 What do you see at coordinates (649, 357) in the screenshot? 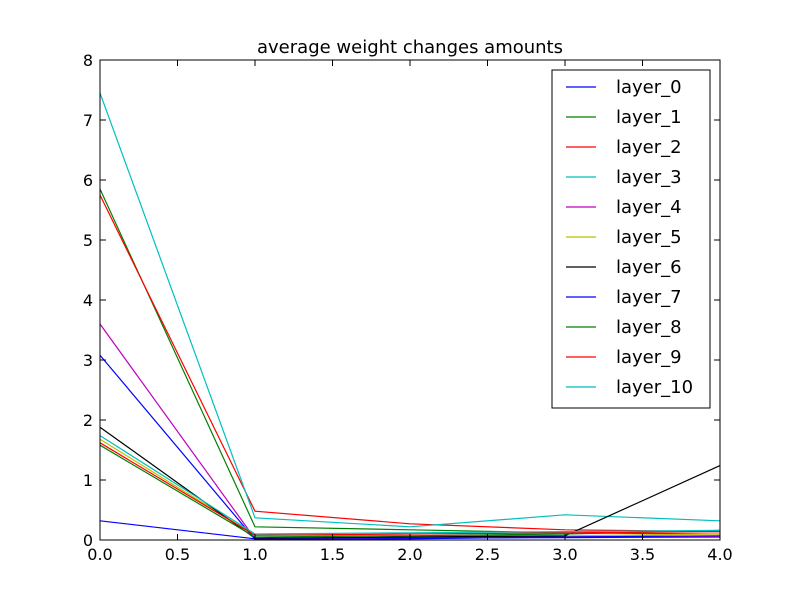
I see `legend-label: layer_9` at bounding box center [649, 357].